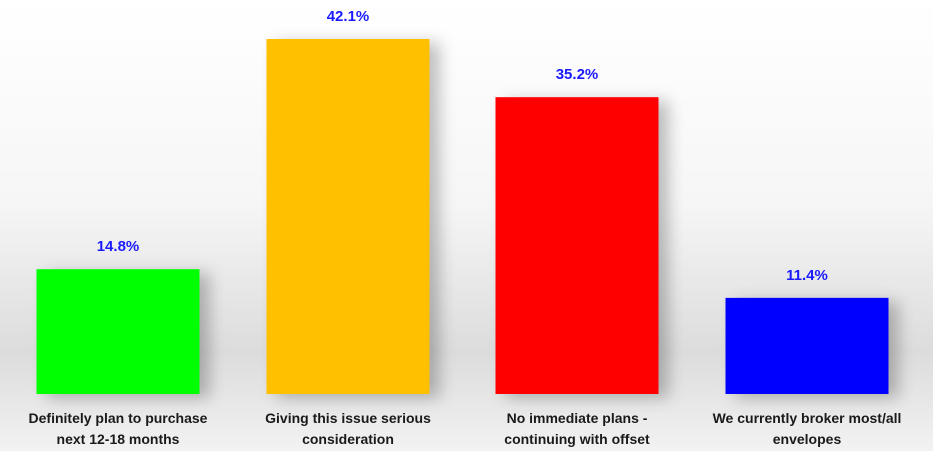 The image size is (933, 456). What do you see at coordinates (118, 418) in the screenshot?
I see `category-label-1-line-1: Definitely plan to purchase` at bounding box center [118, 418].